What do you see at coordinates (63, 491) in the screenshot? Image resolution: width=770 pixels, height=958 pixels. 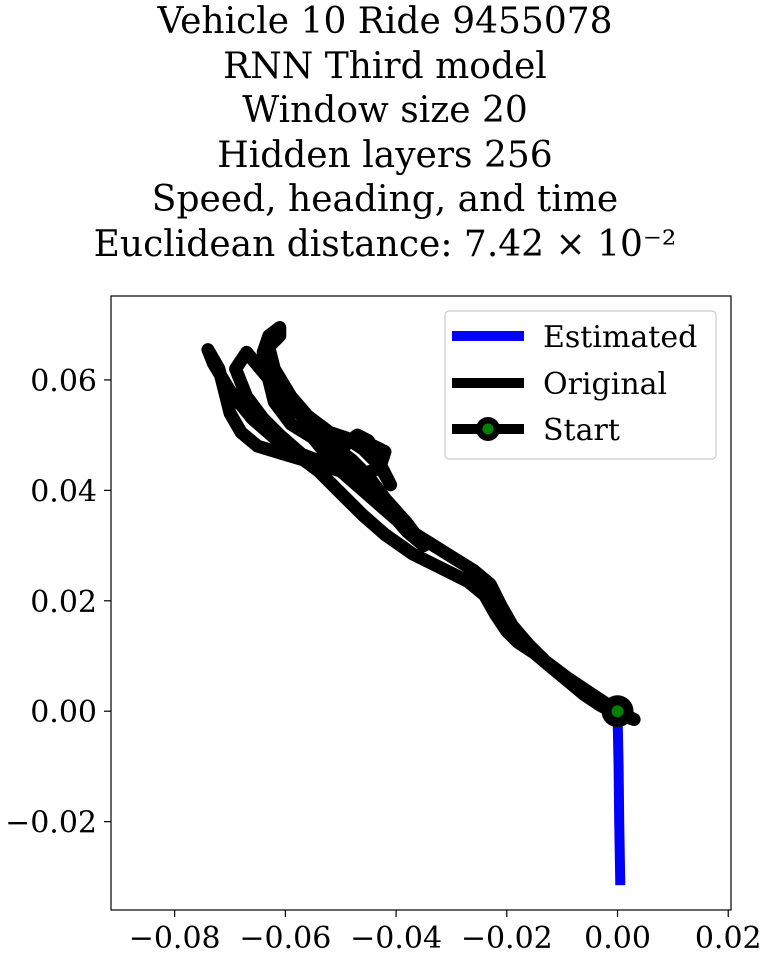 I see `y-tick-label: 0.04` at bounding box center [63, 491].